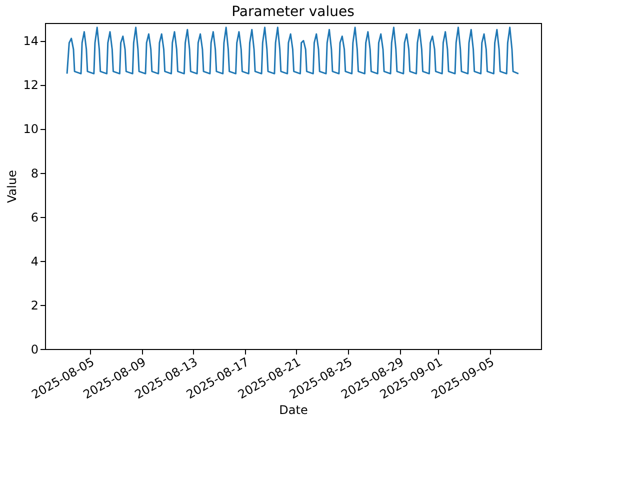  I want to click on line-series, so click(293, 50).